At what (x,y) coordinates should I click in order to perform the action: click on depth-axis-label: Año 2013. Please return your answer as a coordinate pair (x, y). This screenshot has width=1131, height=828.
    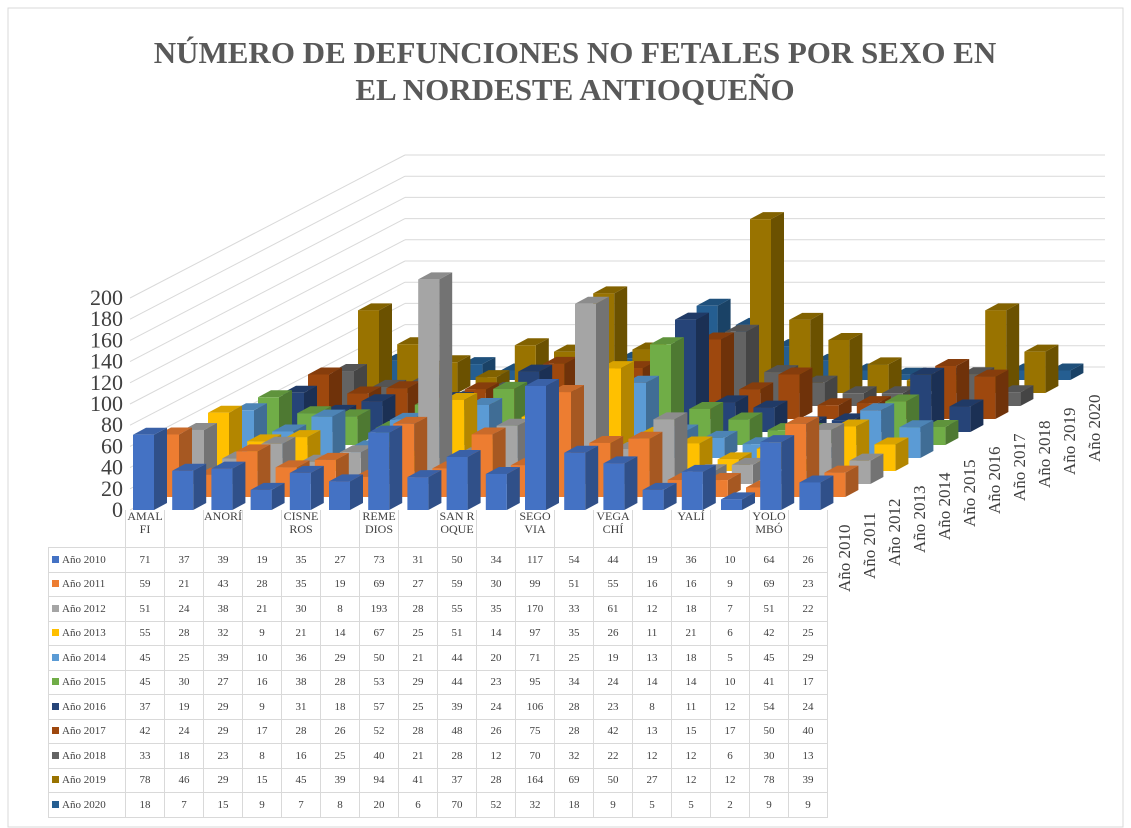
    Looking at the image, I should click on (919, 519).